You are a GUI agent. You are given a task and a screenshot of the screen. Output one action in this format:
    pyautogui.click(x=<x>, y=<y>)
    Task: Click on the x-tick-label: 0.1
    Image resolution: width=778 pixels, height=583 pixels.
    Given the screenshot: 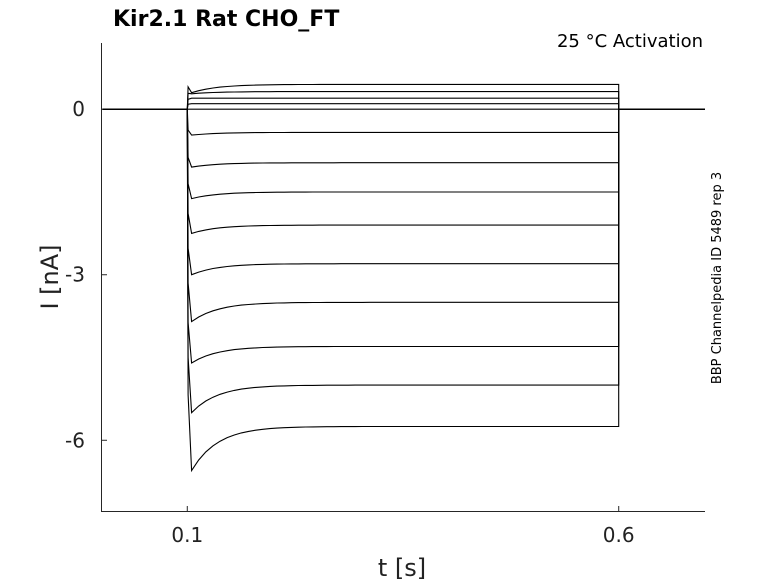 What is the action you would take?
    pyautogui.click(x=187, y=535)
    